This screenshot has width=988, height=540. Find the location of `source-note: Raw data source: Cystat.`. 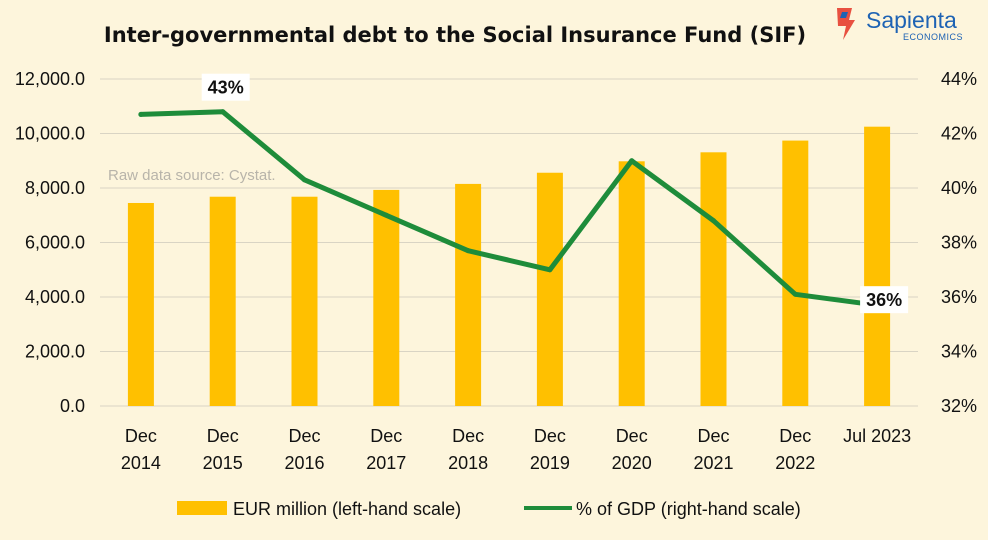

source-note: Raw data source: Cystat. is located at coordinates (192, 175).